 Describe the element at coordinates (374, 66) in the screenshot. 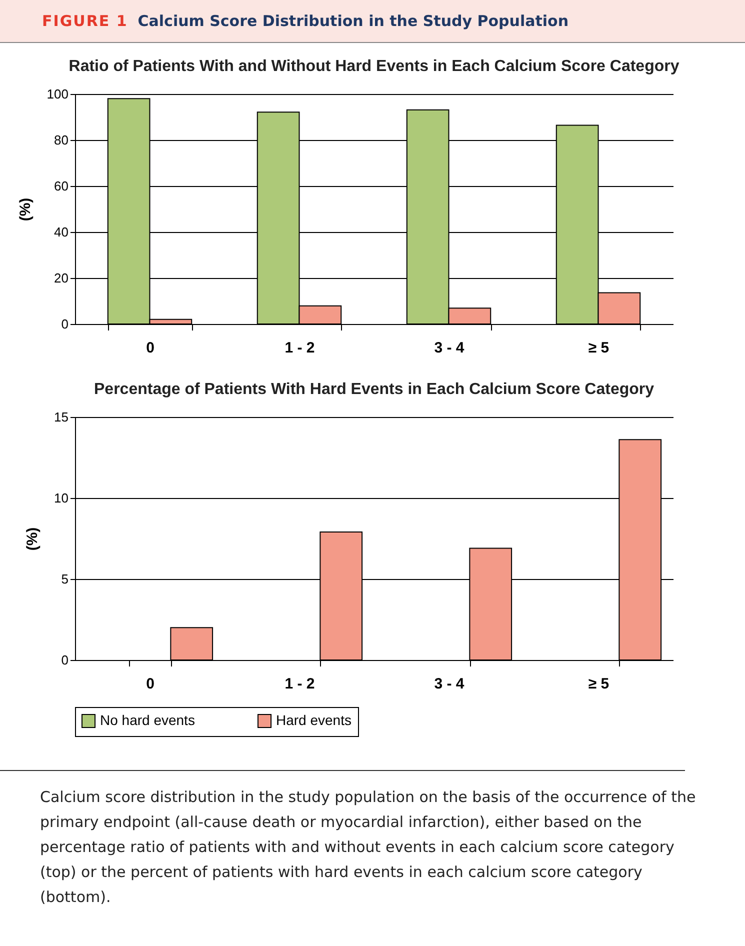

I see `chart-title: Ratio of Patients With and Without Hard Events in Each Calcium Score Category` at that location.